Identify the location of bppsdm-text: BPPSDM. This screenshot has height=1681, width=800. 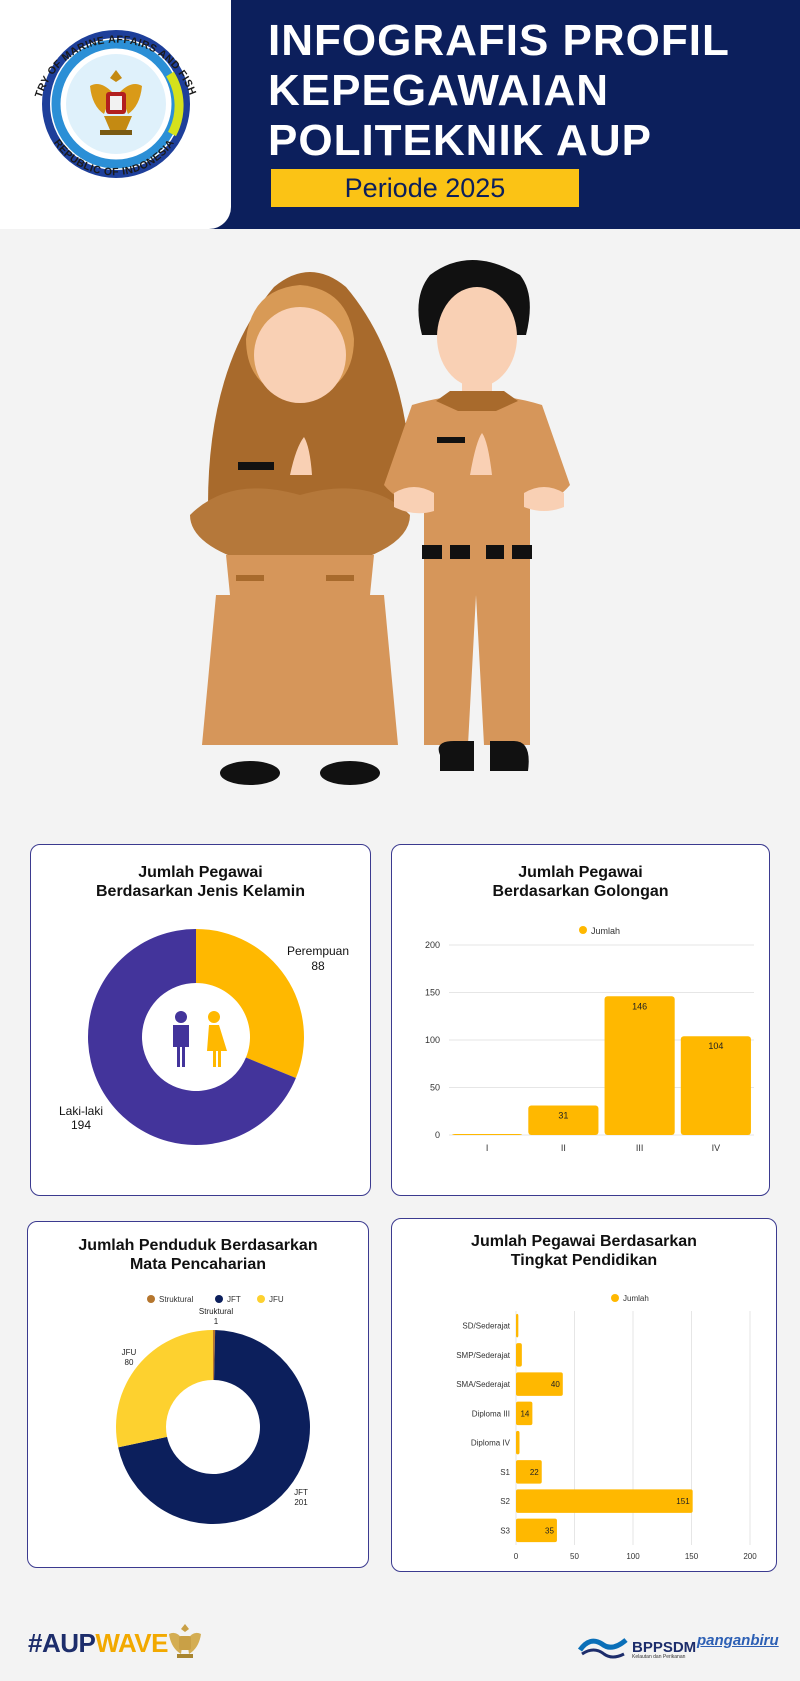
(664, 1647).